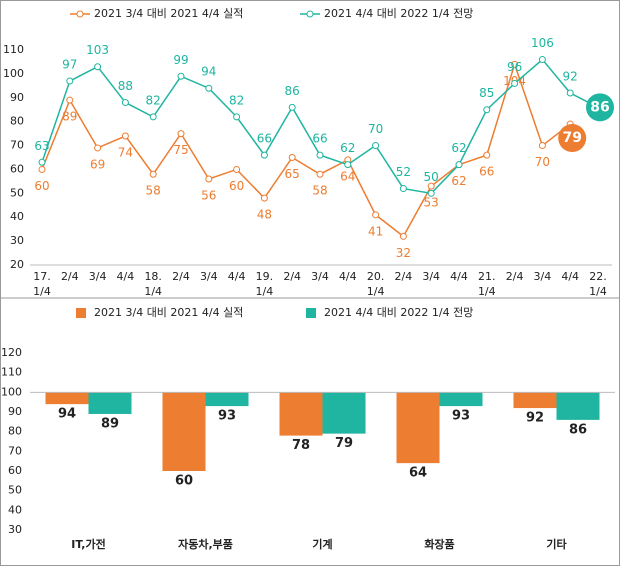 The height and width of the screenshot is (566, 620). Describe the element at coordinates (180, 60) in the screenshot. I see `value-label: 99` at that location.